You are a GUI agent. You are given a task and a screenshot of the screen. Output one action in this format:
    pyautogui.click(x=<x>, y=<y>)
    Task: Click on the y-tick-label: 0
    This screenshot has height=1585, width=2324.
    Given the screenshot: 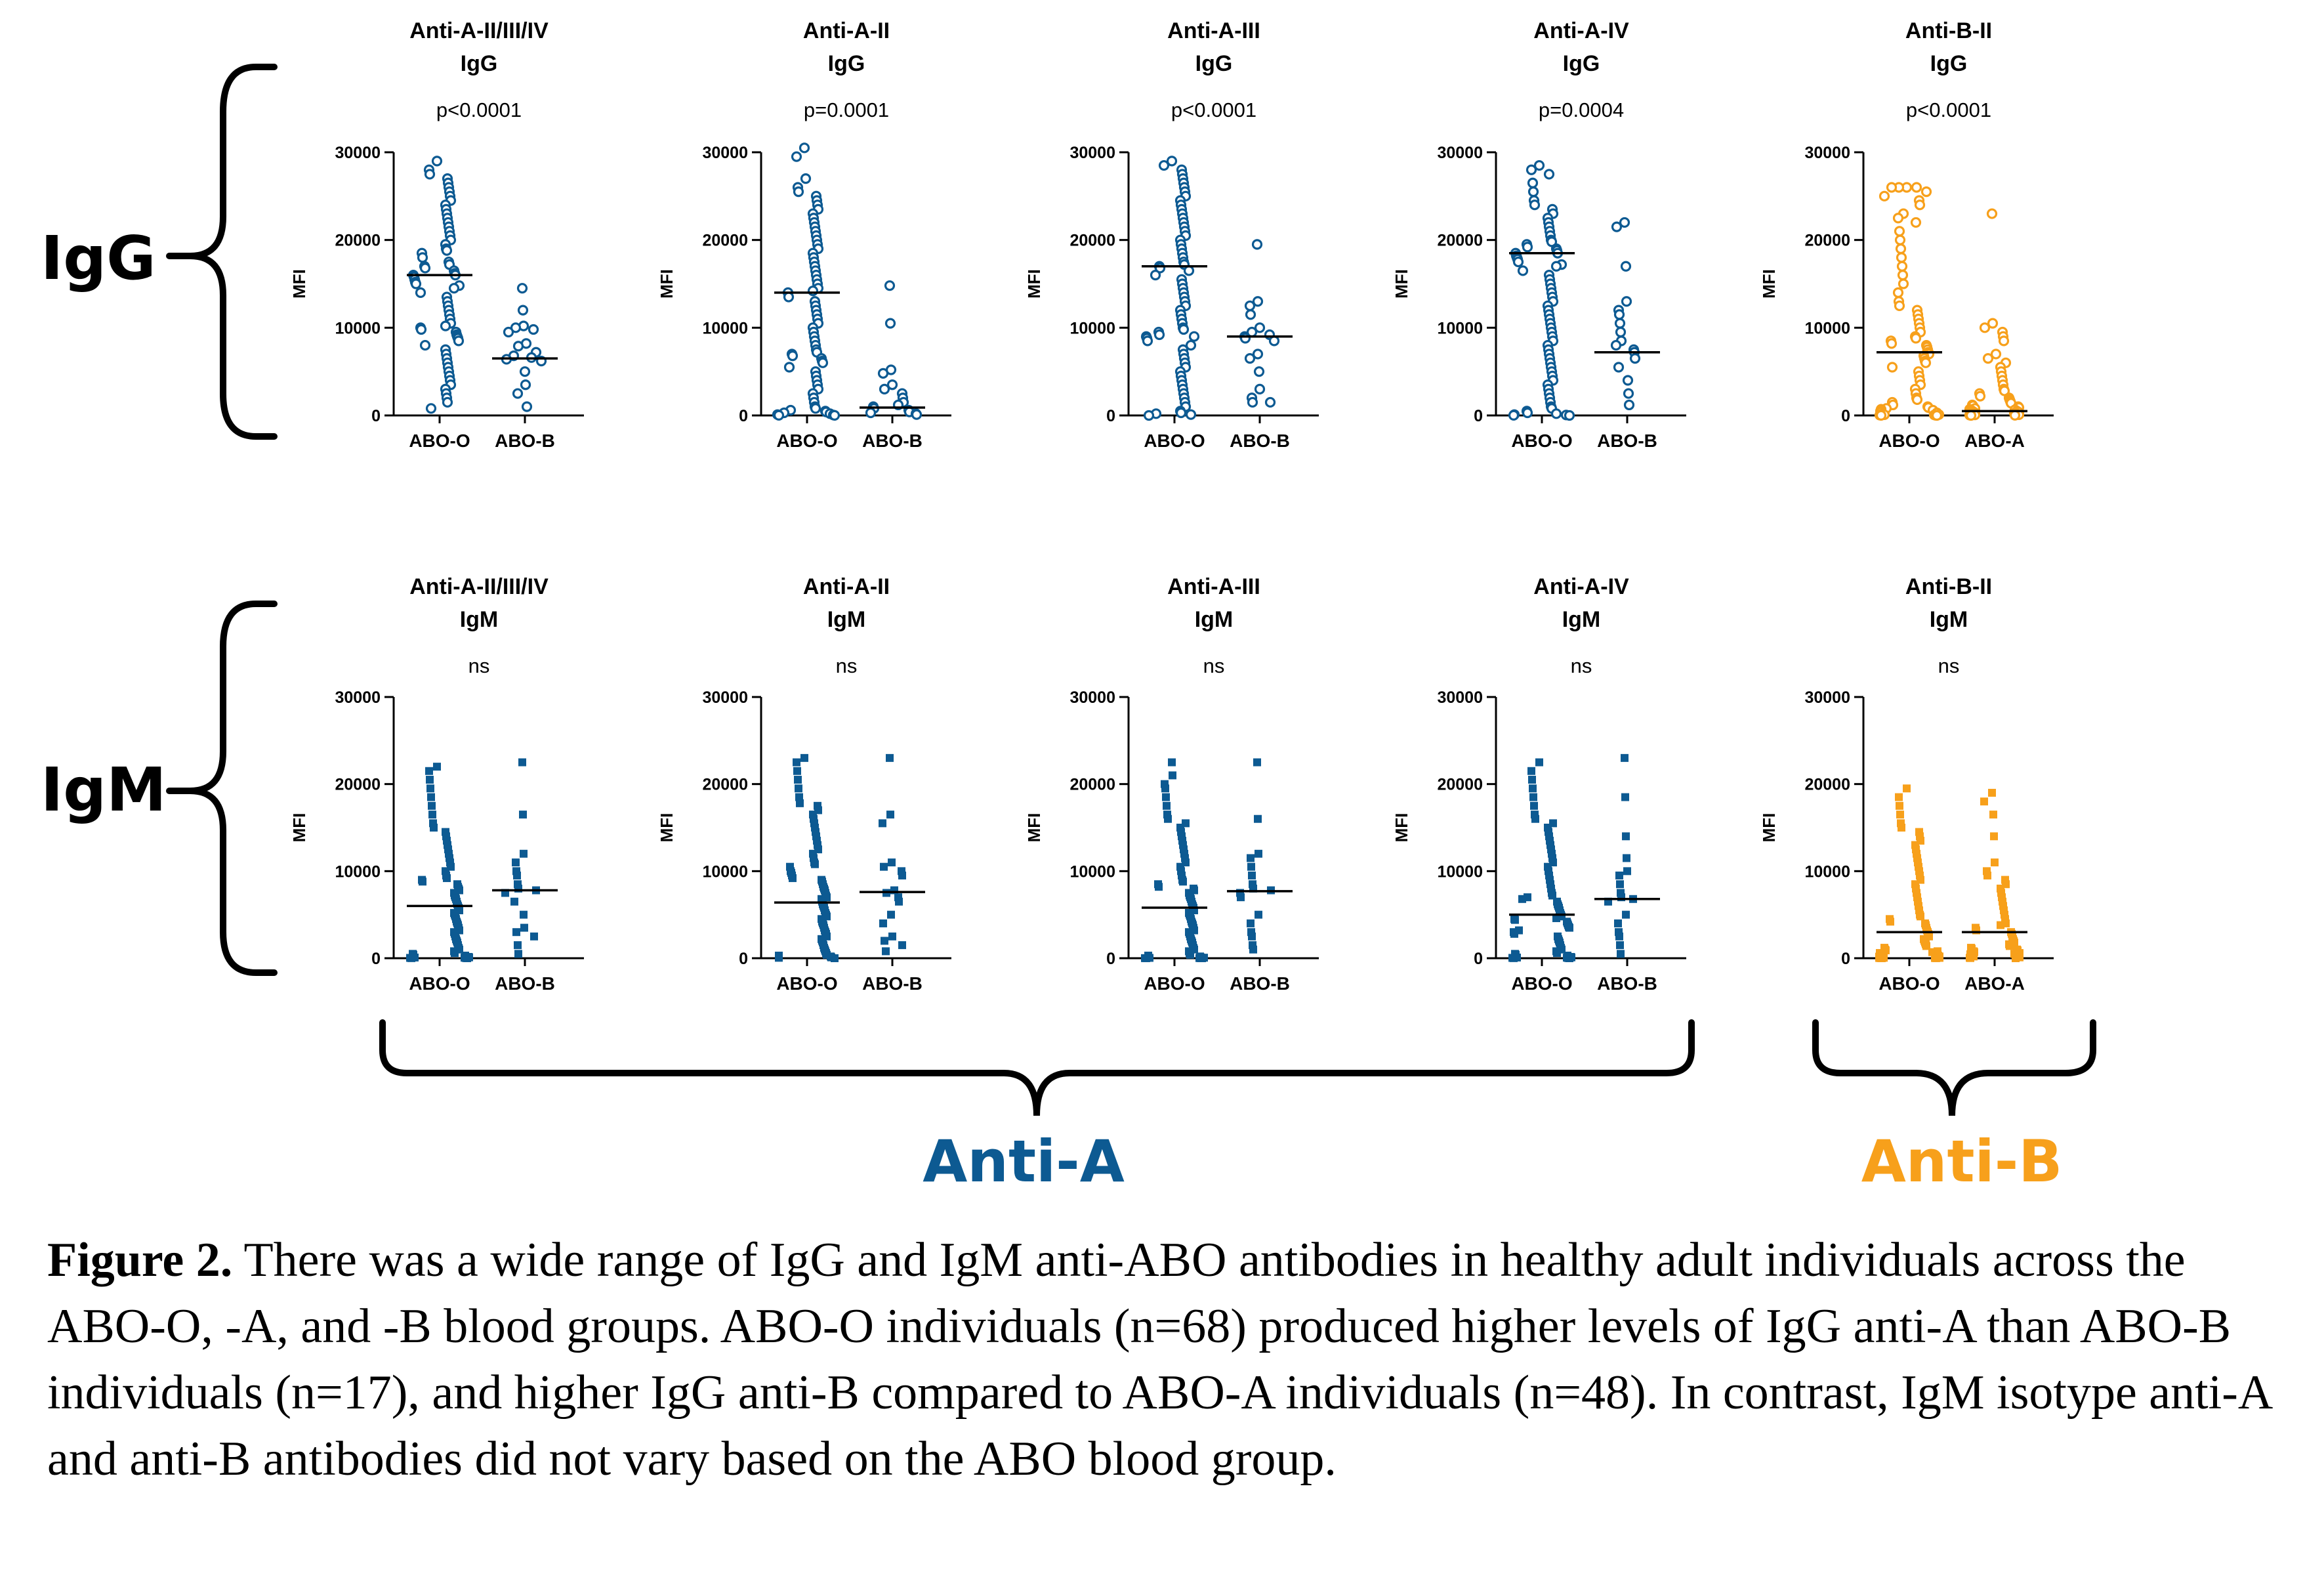 What is the action you would take?
    pyautogui.click(x=376, y=959)
    